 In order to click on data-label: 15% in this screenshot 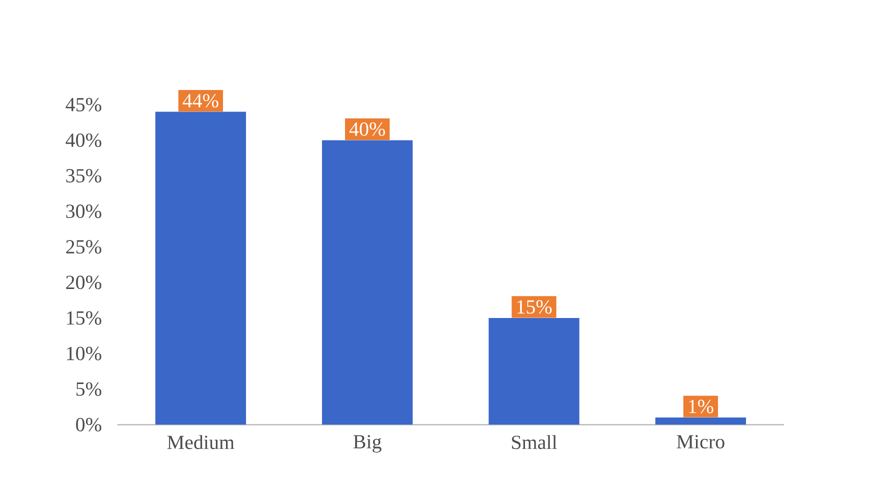, I will do `click(534, 307)`.